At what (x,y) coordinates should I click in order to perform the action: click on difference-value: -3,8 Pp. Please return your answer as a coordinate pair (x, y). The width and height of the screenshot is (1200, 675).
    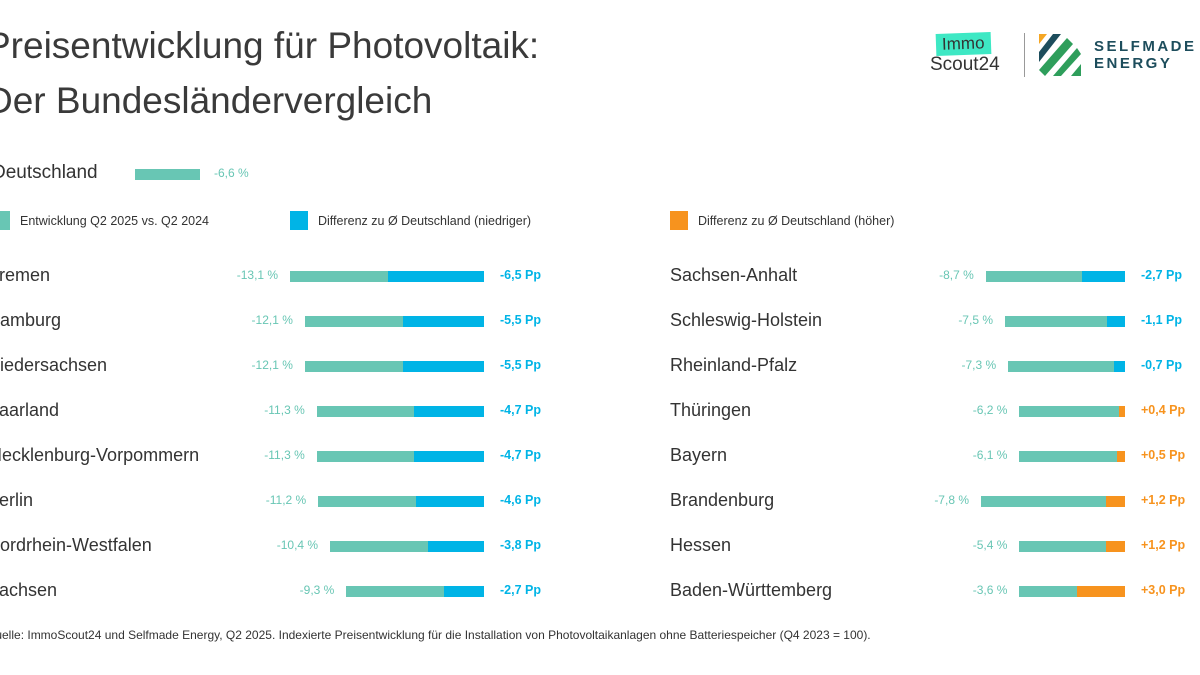
    Looking at the image, I should click on (520, 545).